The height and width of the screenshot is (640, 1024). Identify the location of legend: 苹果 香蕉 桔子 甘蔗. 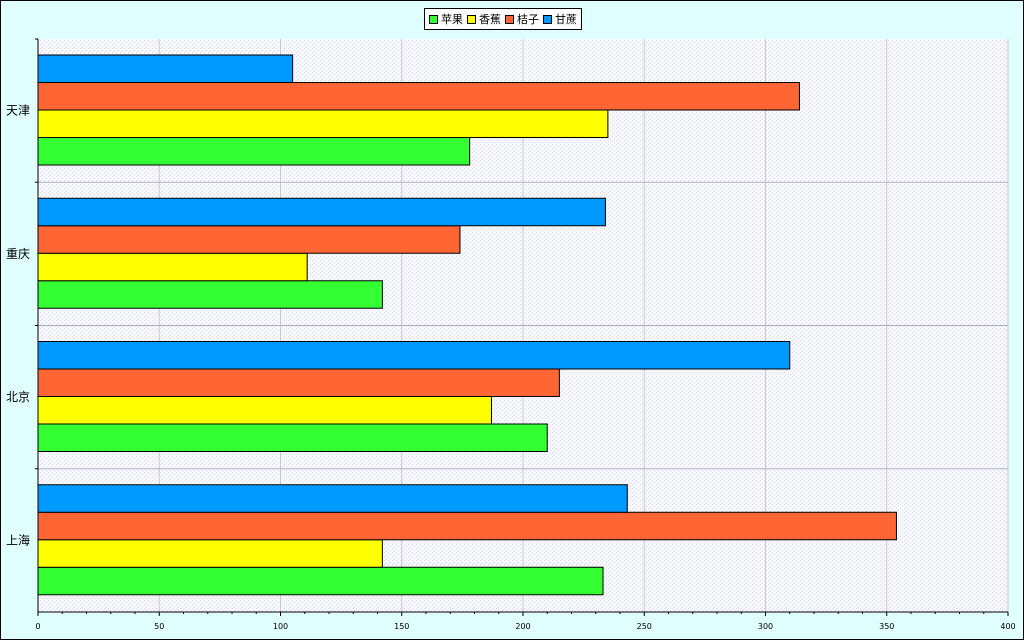
(503, 19).